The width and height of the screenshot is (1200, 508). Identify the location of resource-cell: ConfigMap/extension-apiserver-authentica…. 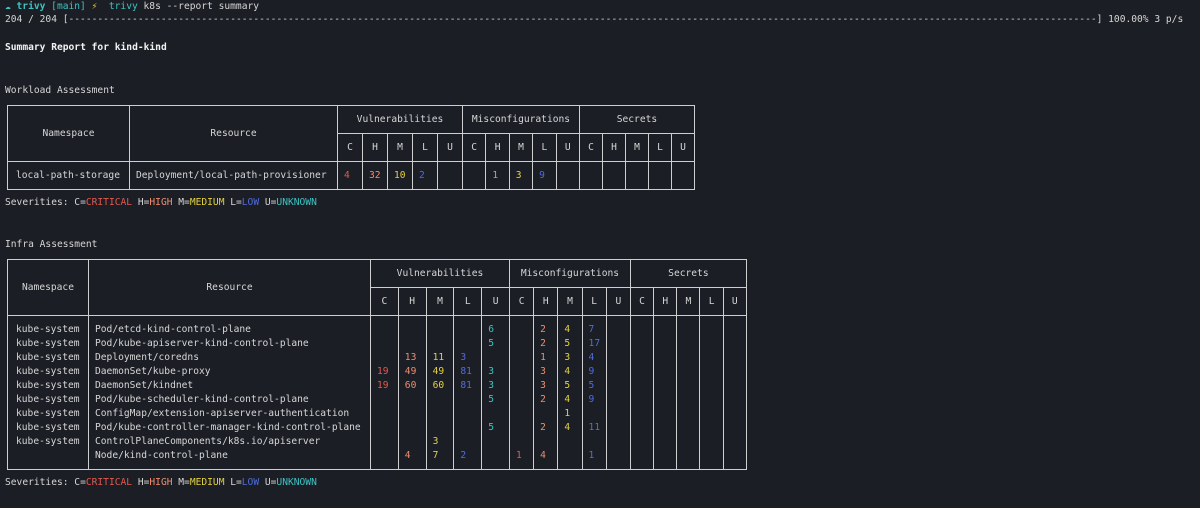
(229, 414).